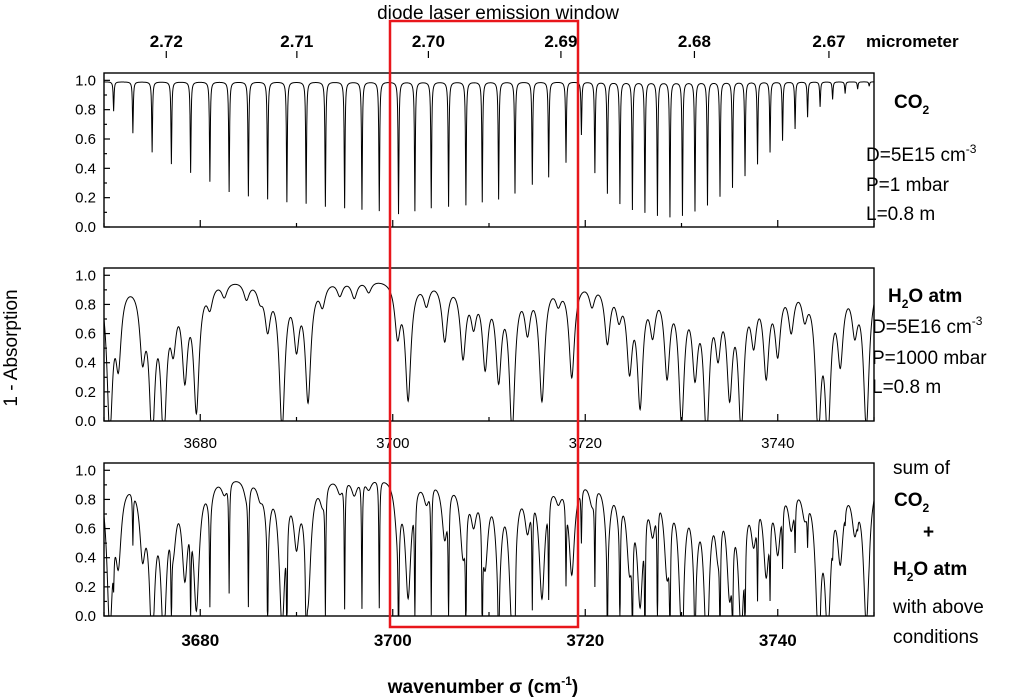 This screenshot has height=697, width=1024. What do you see at coordinates (929, 358) in the screenshot?
I see `panel2-pressure: P=1000 mbar` at bounding box center [929, 358].